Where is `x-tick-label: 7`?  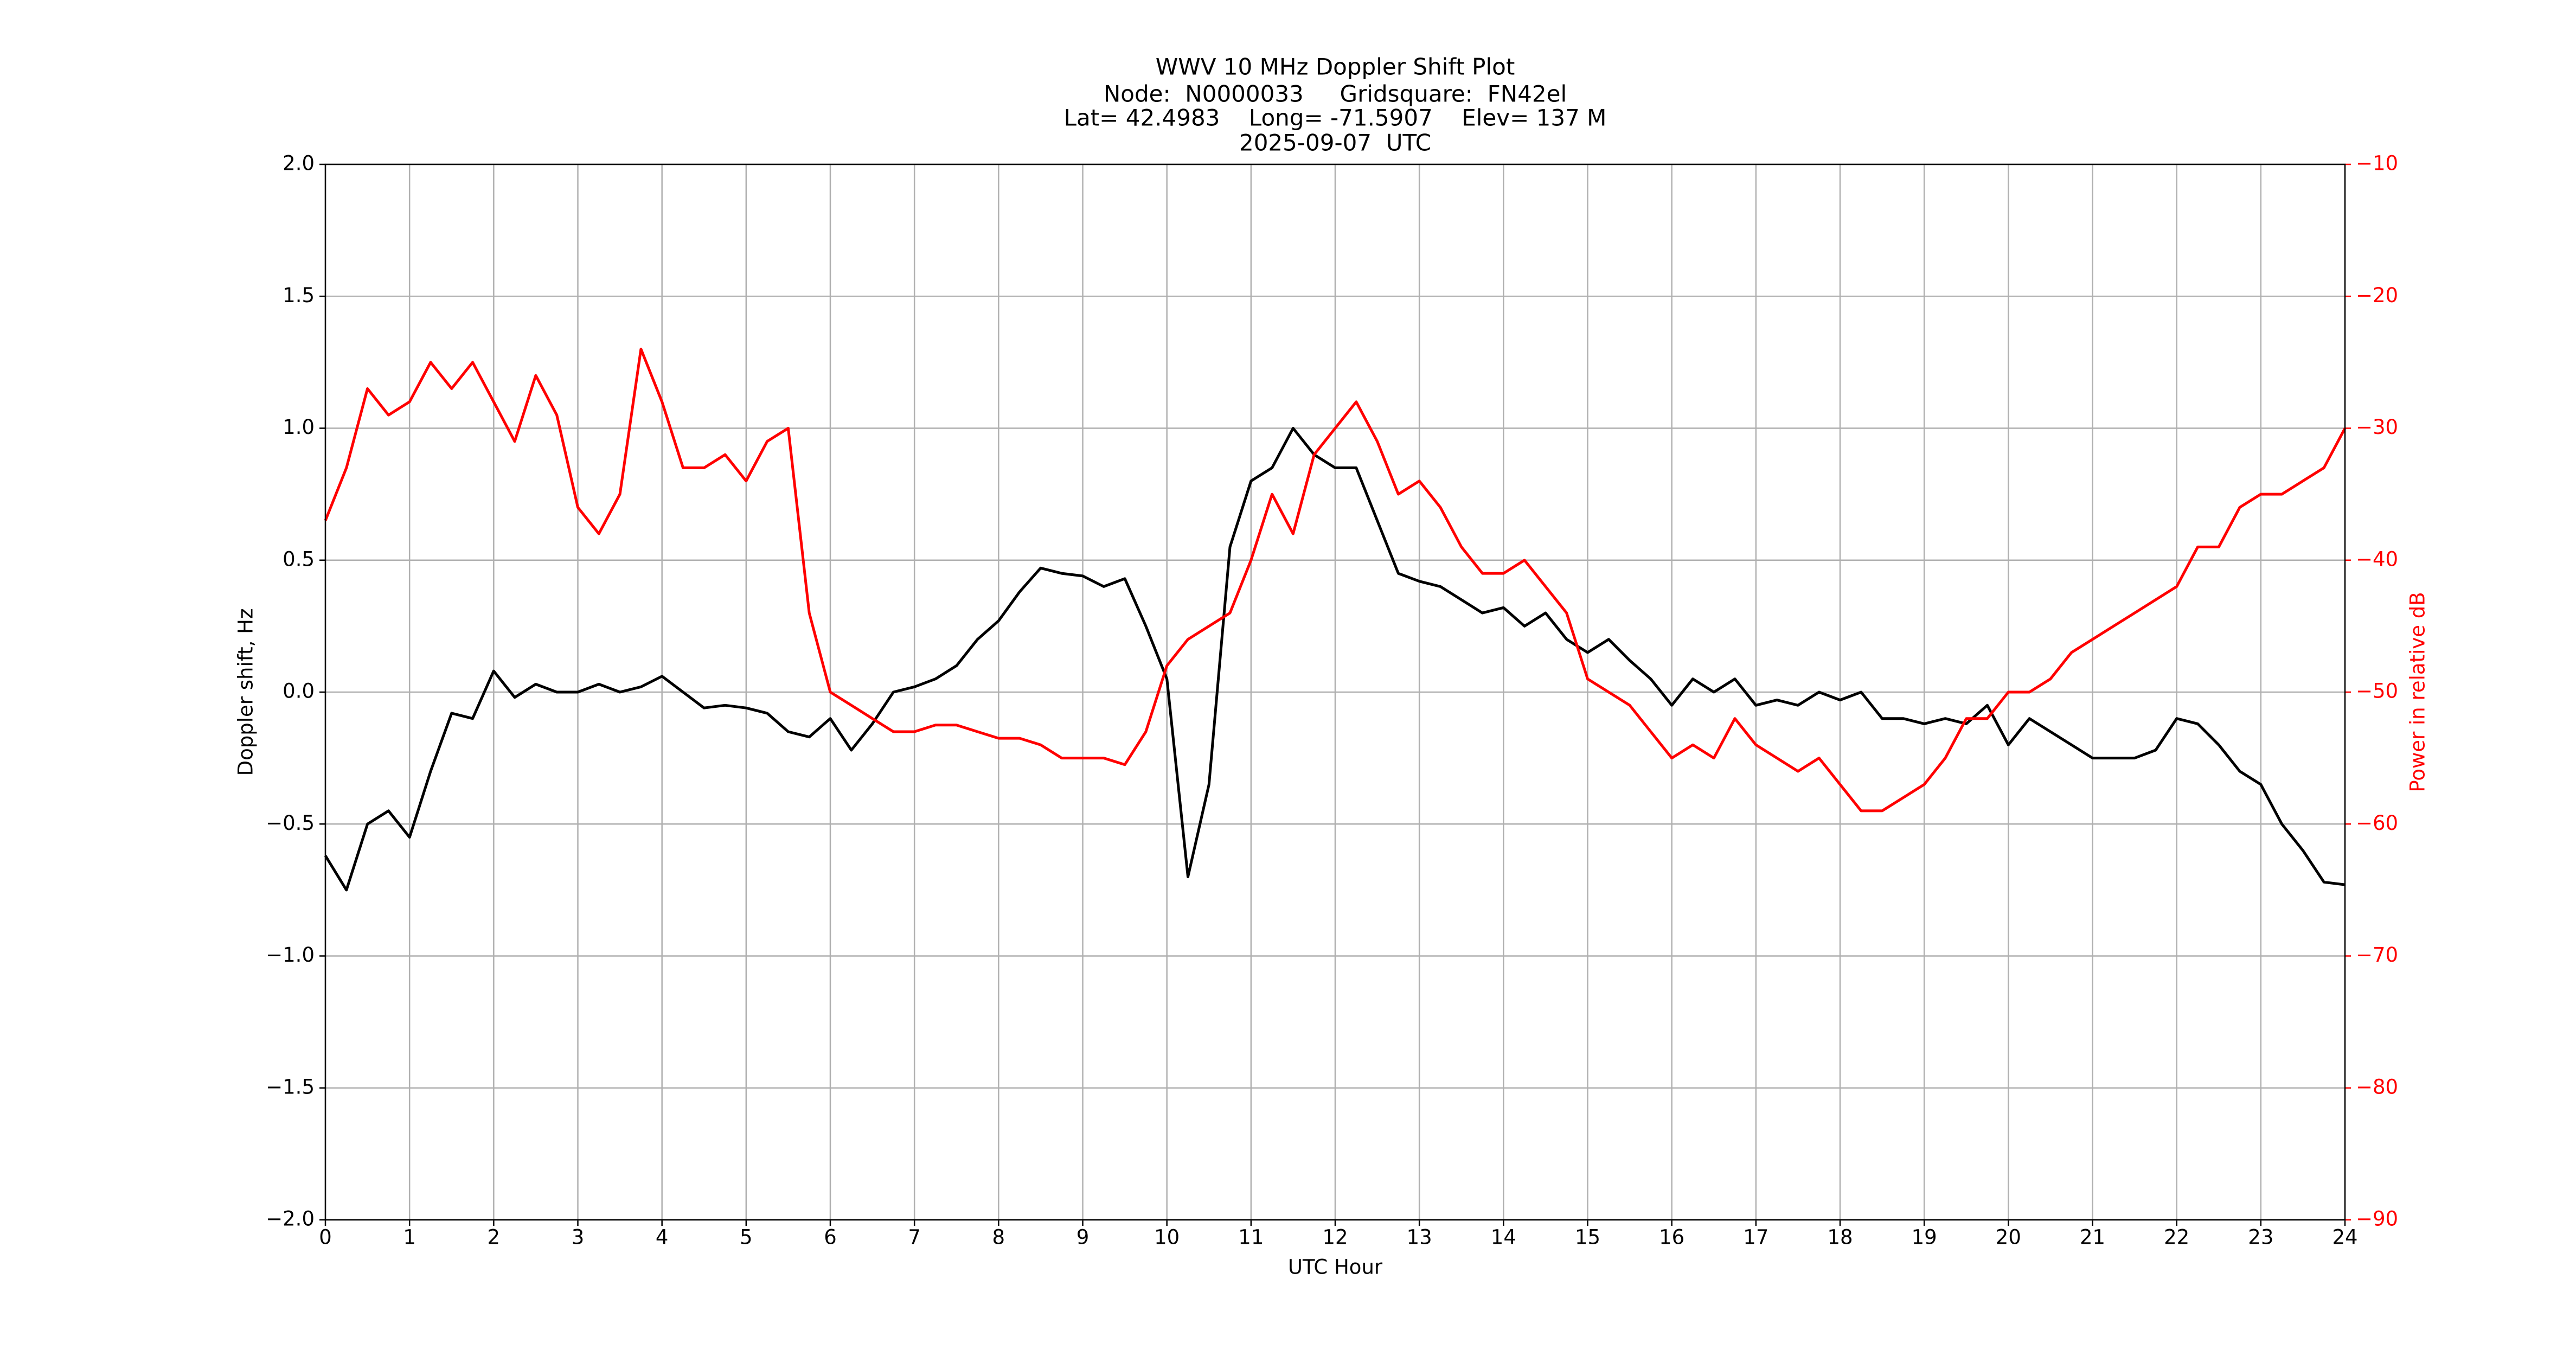
x-tick-label: 7 is located at coordinates (914, 1237).